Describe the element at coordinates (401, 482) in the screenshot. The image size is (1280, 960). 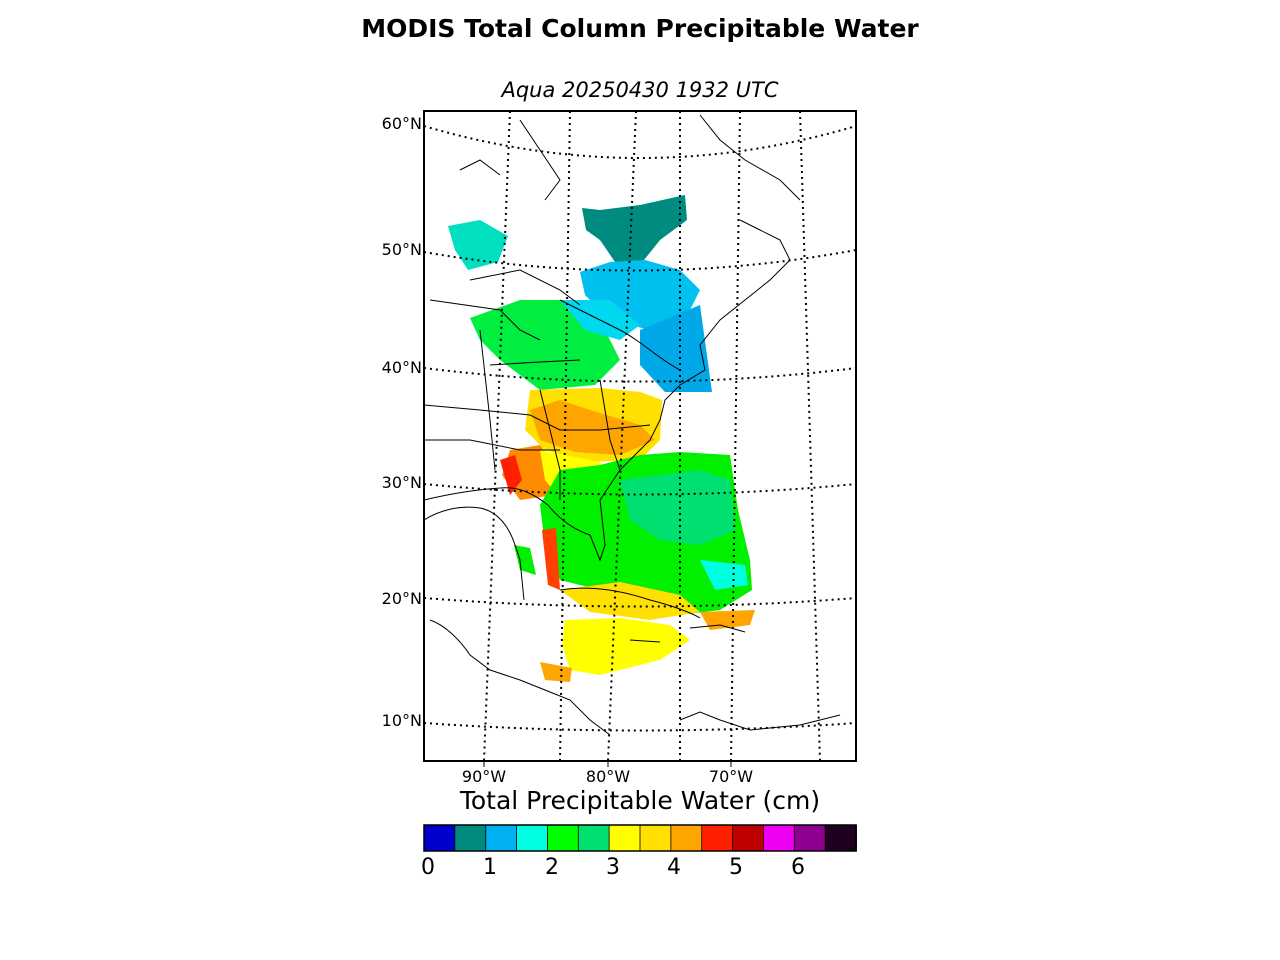
I see `lat-label-30: 30°N` at that location.